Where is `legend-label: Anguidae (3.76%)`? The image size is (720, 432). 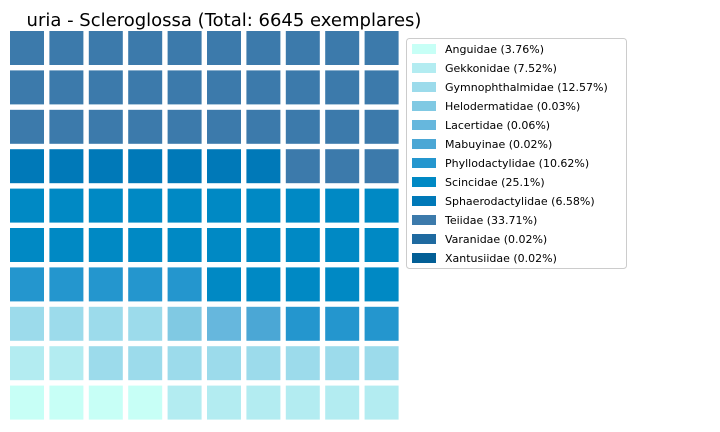 legend-label: Anguidae (3.76%) is located at coordinates (494, 49).